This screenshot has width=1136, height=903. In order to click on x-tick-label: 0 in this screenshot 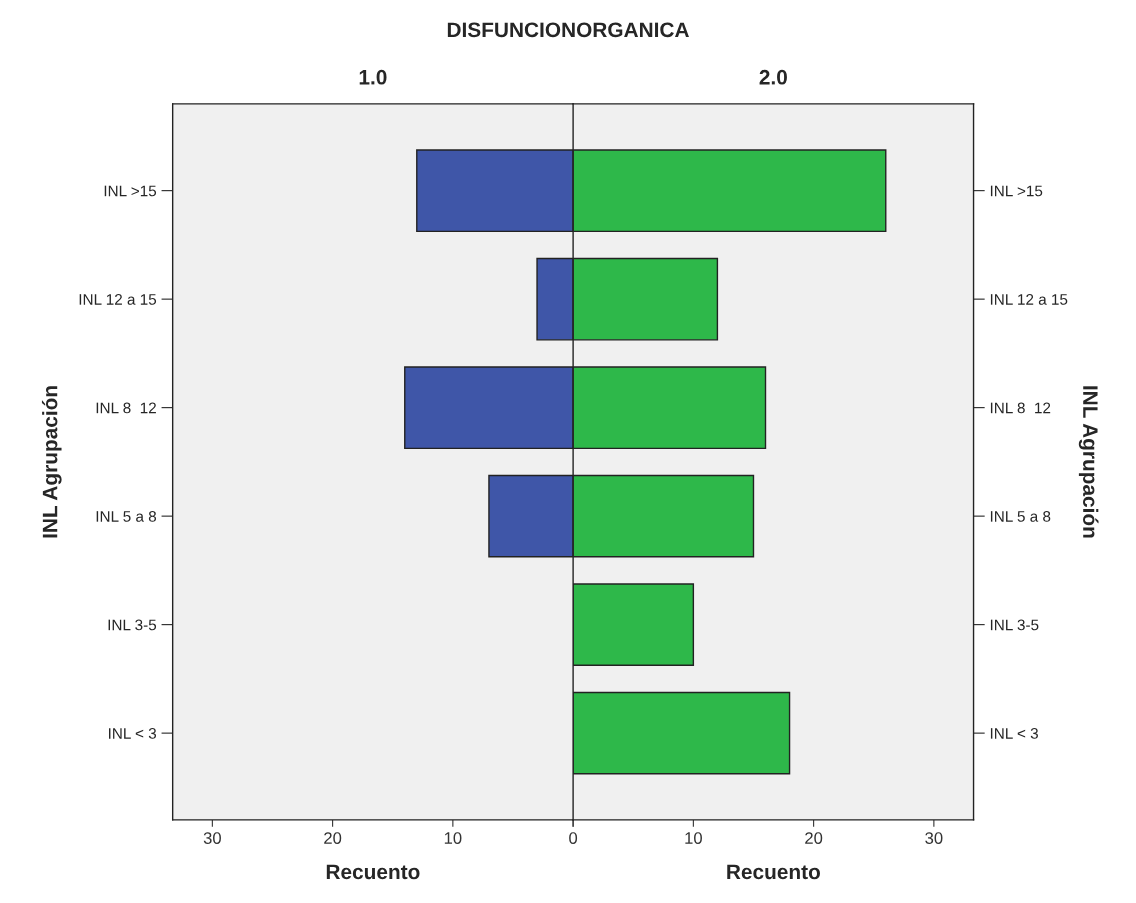, I will do `click(573, 838)`.